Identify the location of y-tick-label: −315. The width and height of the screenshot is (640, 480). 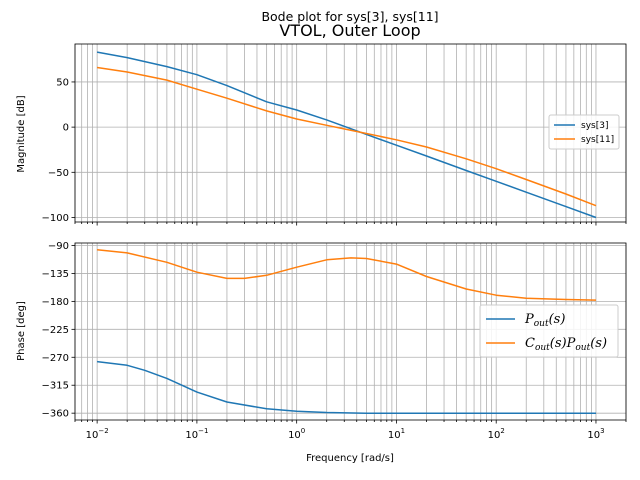
(55, 386).